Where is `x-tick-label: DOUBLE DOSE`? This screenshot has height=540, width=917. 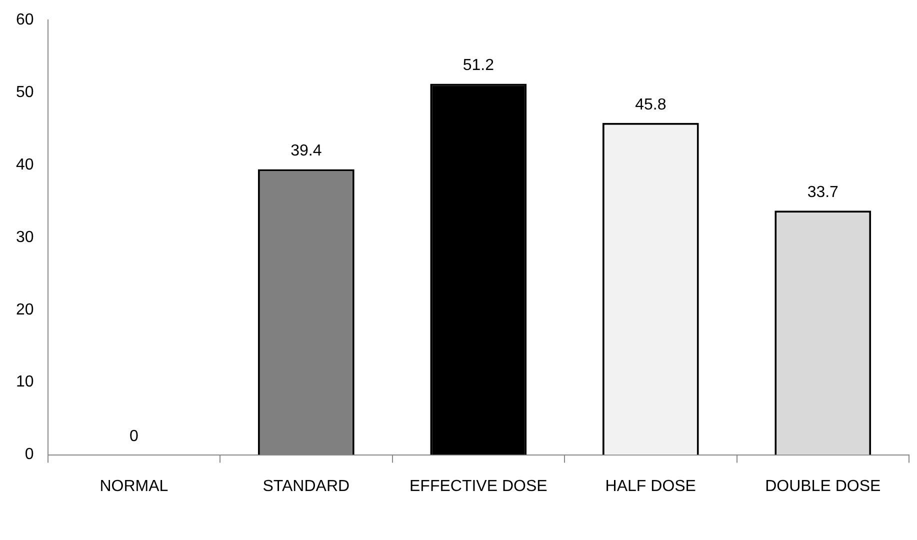
x-tick-label: DOUBLE DOSE is located at coordinates (823, 486).